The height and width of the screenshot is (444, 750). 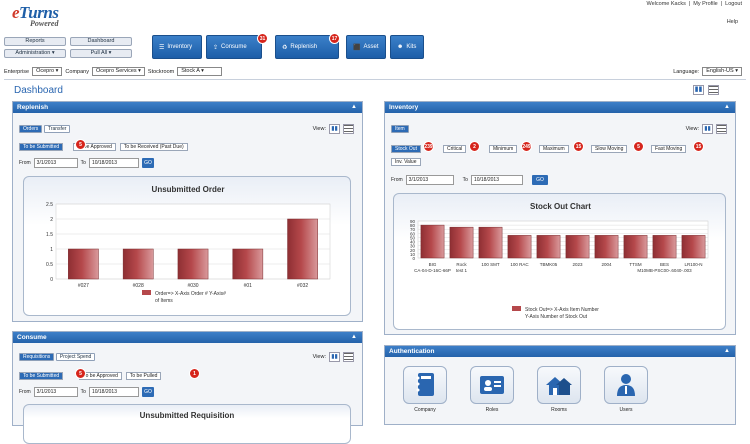 What do you see at coordinates (626, 410) in the screenshot?
I see `auth-users-label: Users` at bounding box center [626, 410].